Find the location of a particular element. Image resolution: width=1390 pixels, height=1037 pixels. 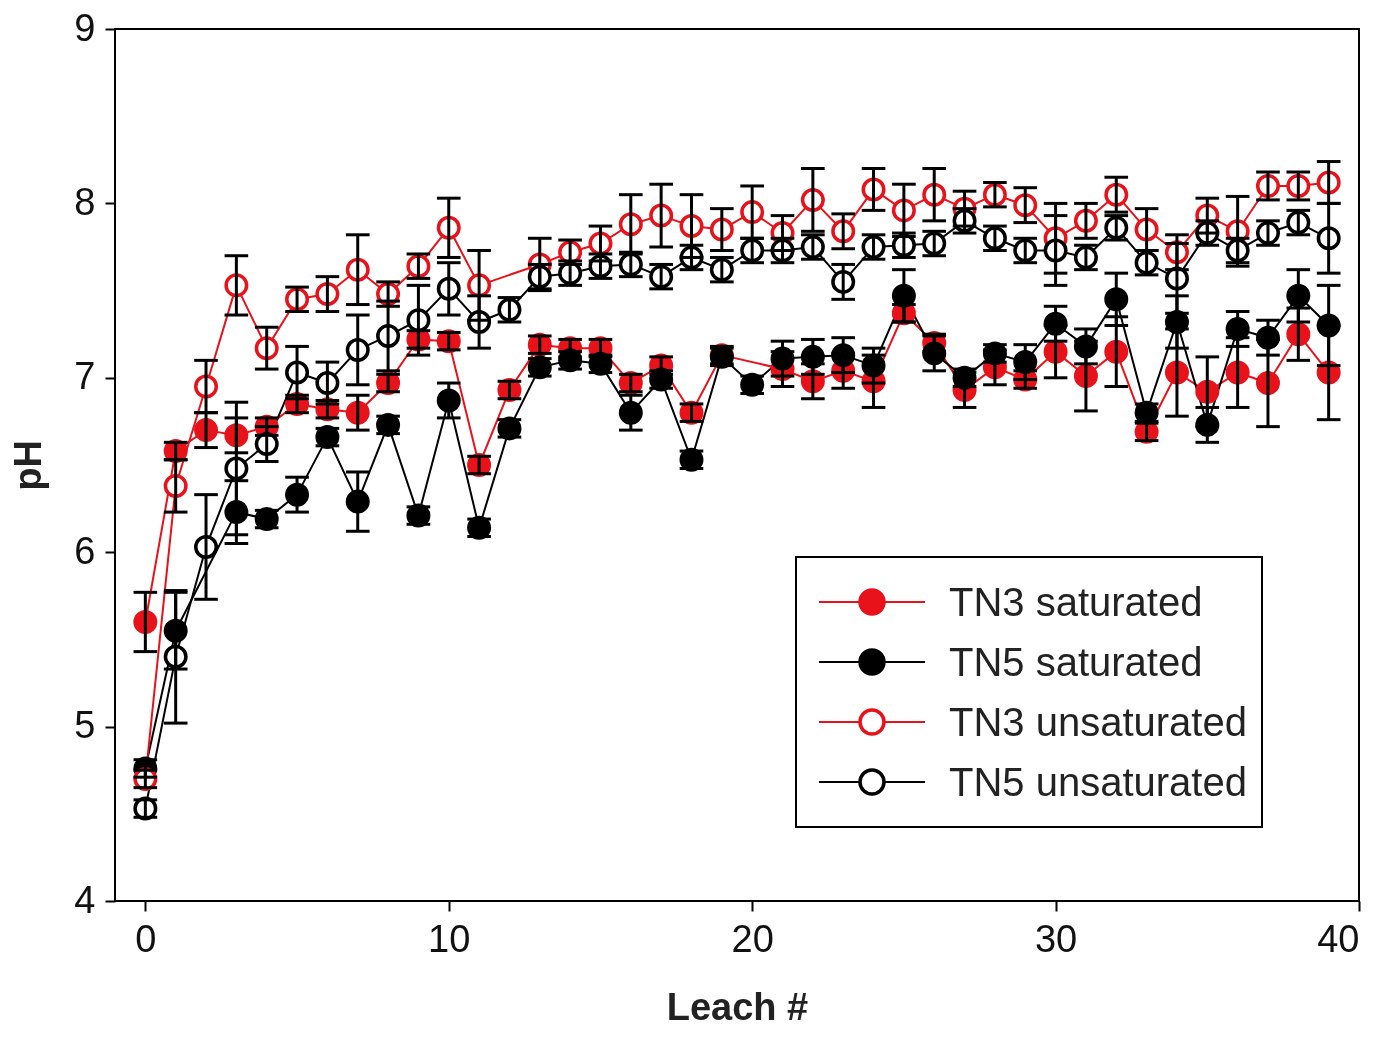

y-tick-label: 5 is located at coordinates (85, 725).